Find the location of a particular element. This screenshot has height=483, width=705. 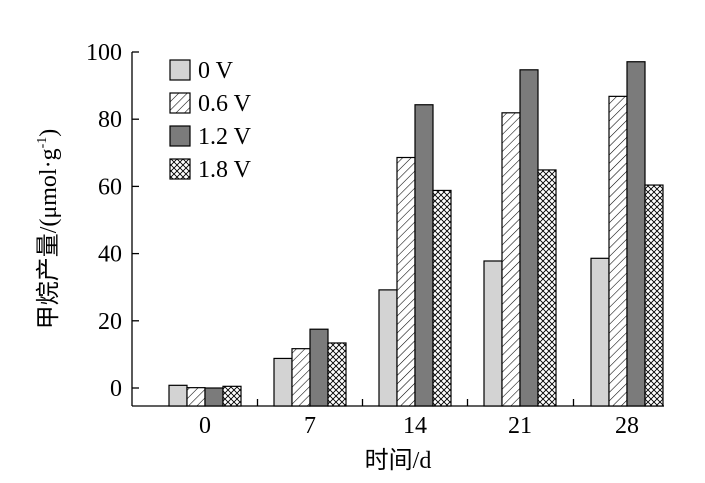

y-tick-label: 60 is located at coordinates (110, 187).